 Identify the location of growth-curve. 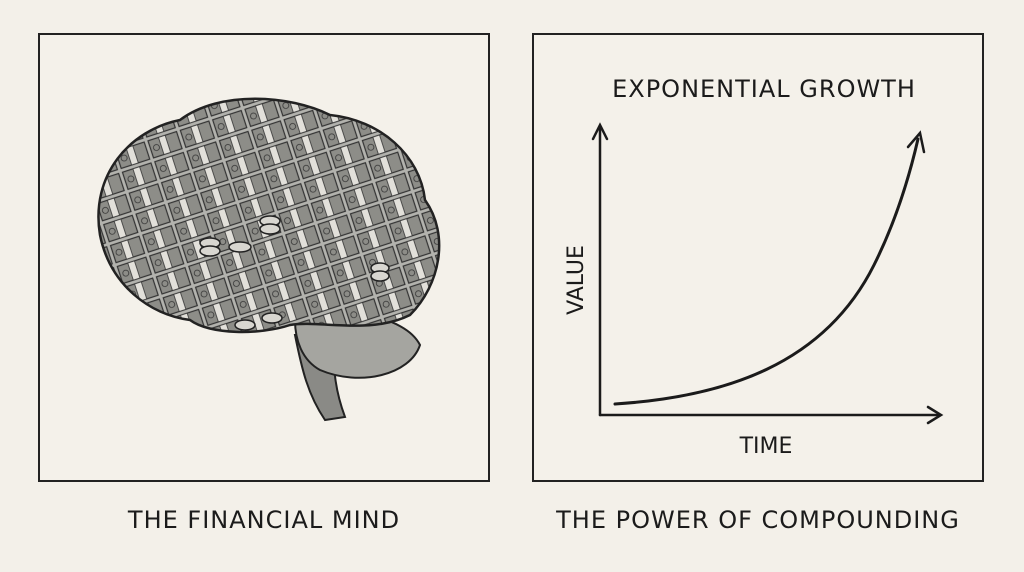
(766, 271).